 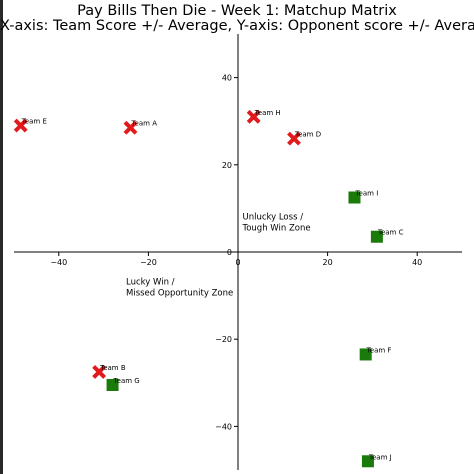 I want to click on point-label: Team F, so click(x=379, y=350).